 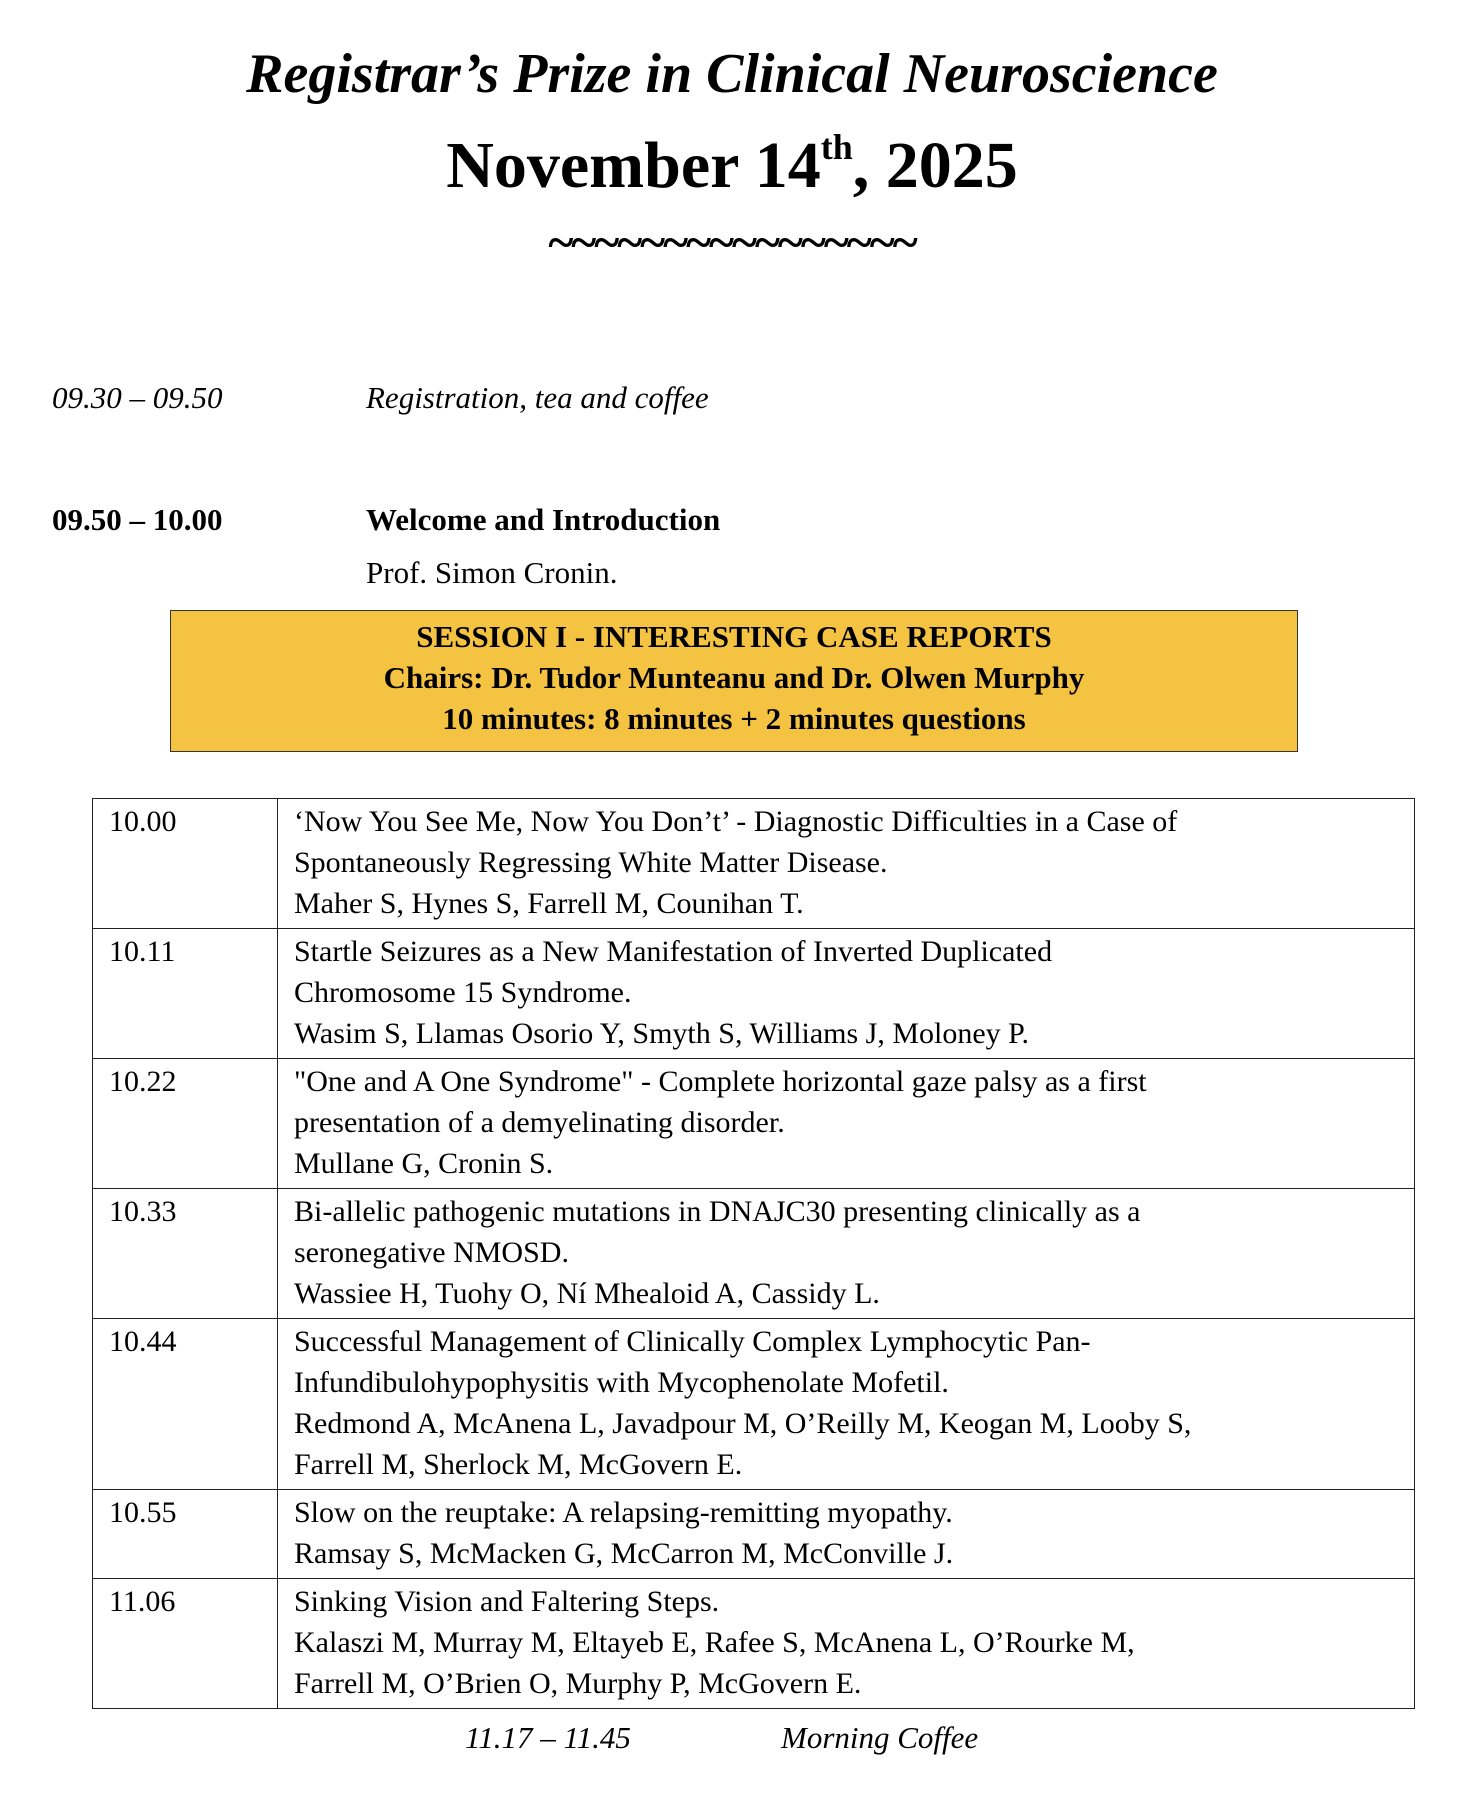 I want to click on date-year: , 2025, so click(x=935, y=165).